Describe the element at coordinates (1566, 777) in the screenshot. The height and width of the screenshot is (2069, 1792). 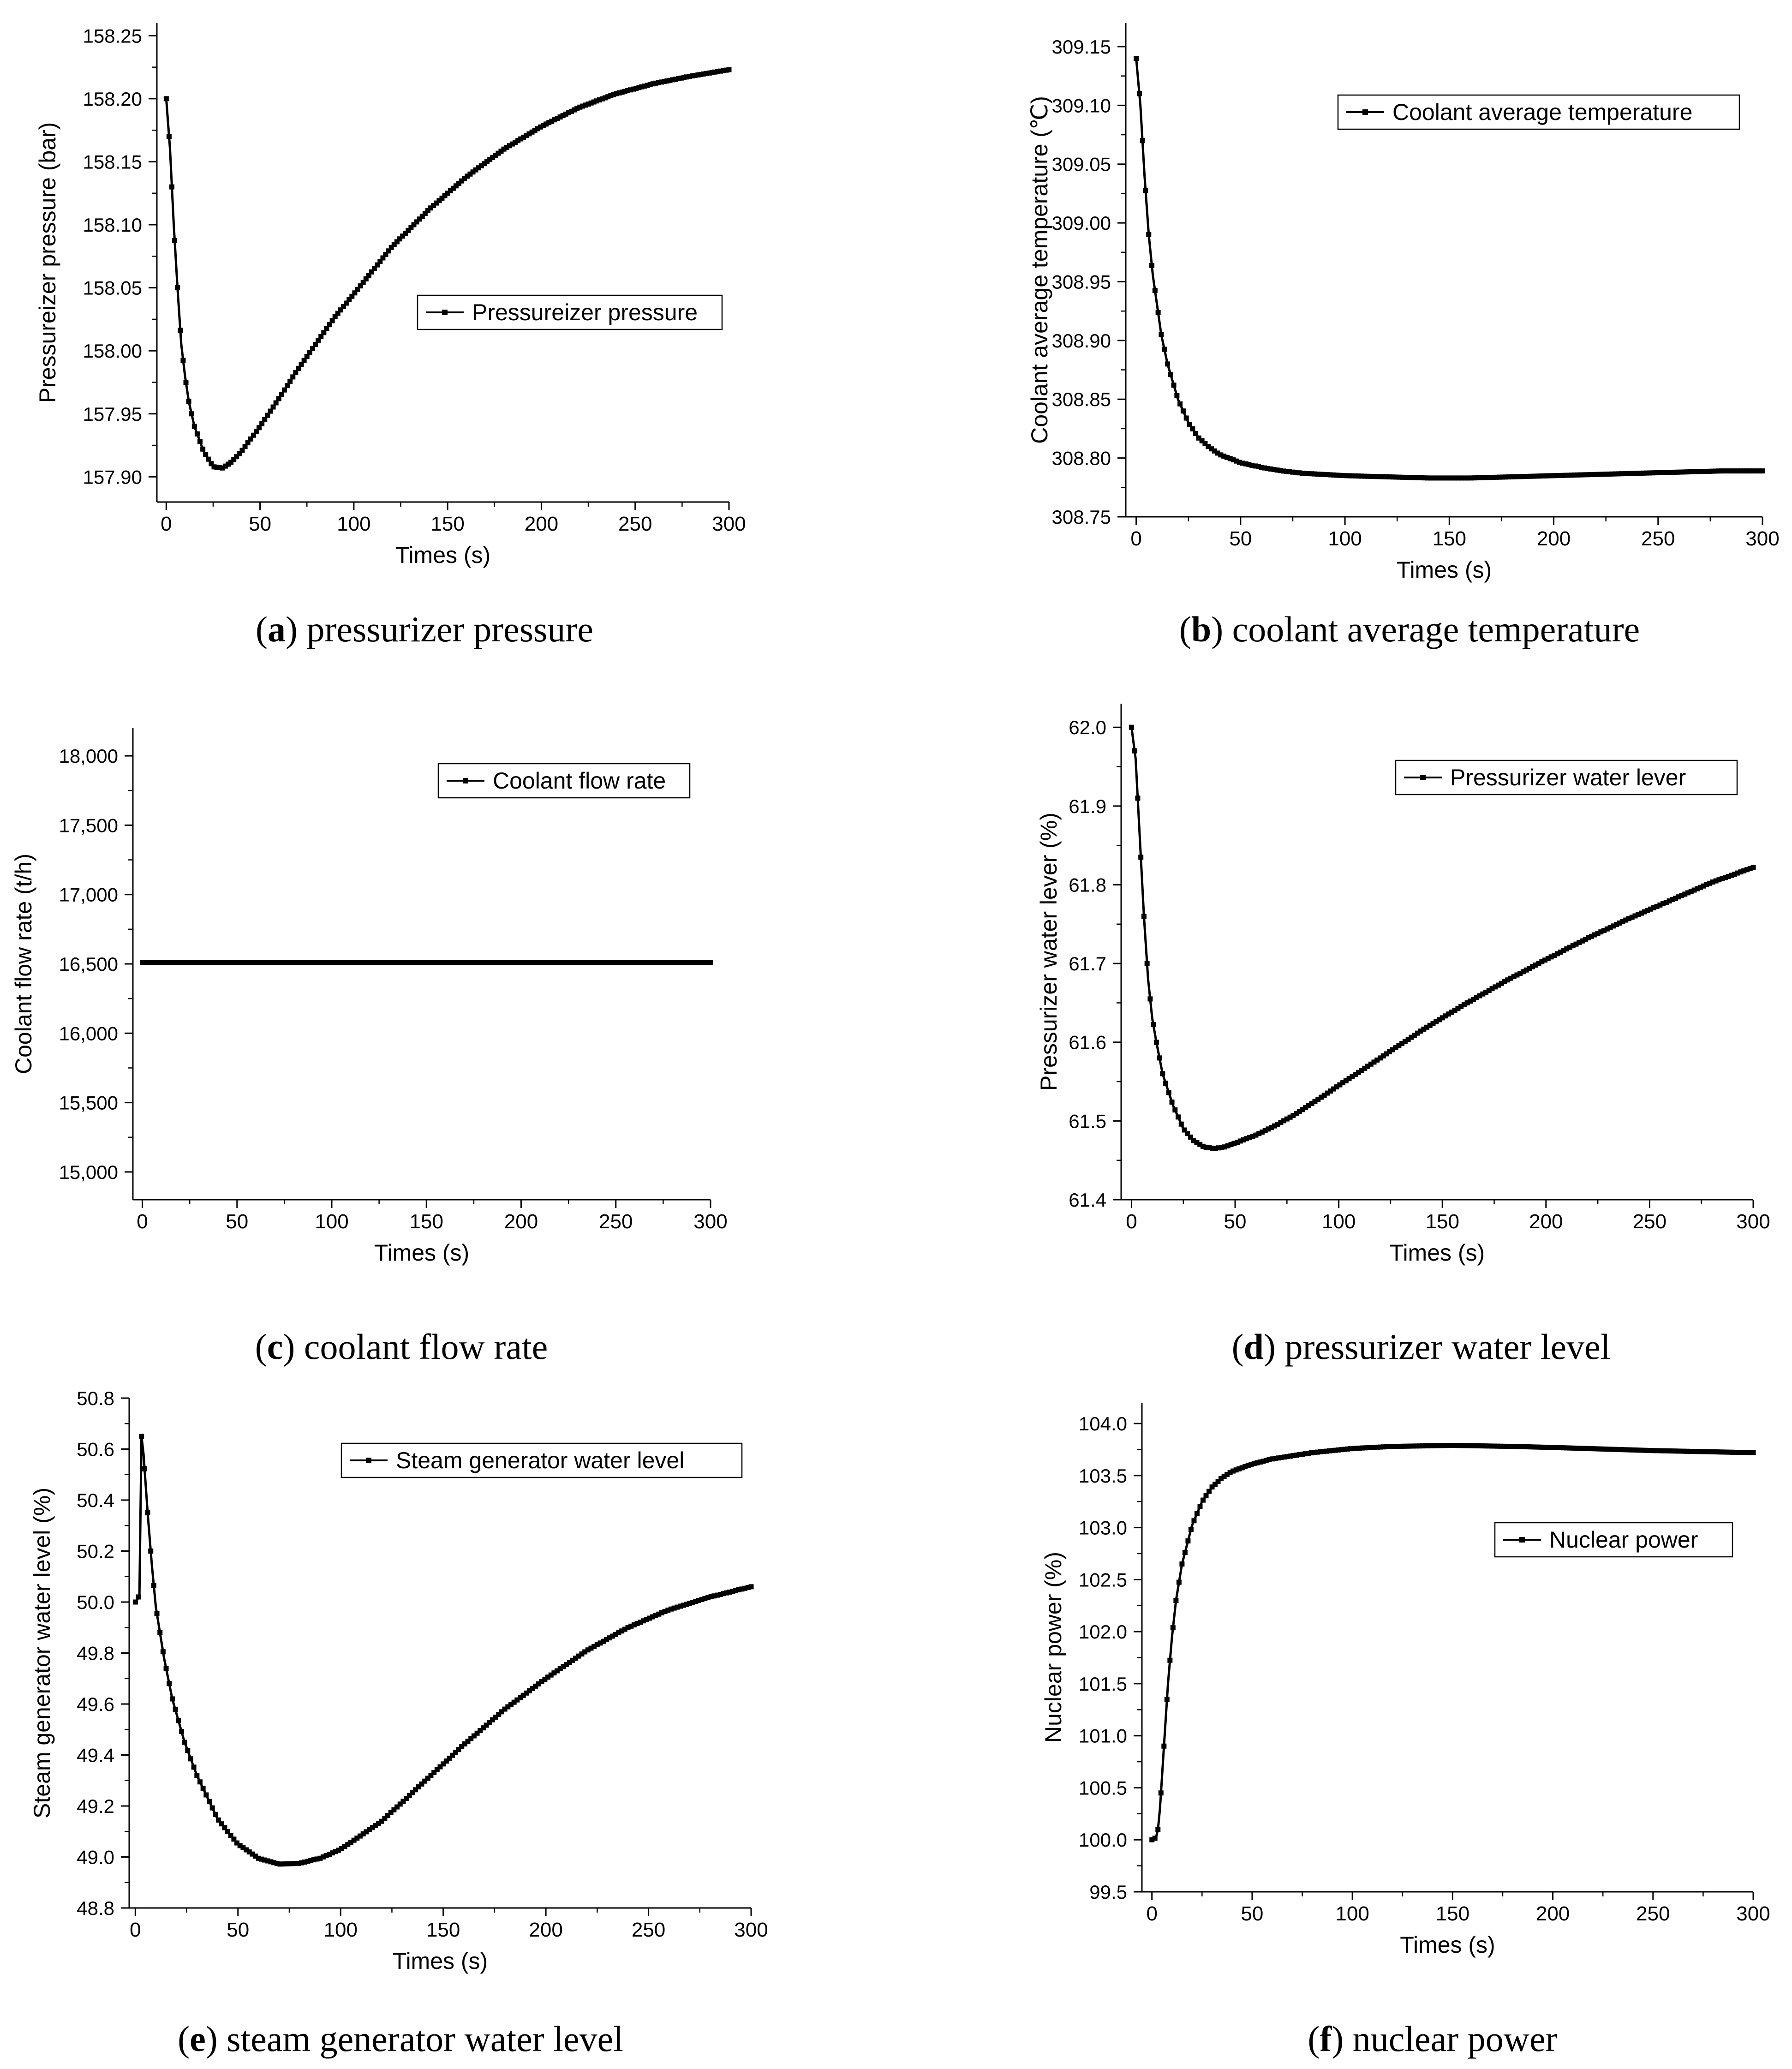
I see `legend-box` at that location.